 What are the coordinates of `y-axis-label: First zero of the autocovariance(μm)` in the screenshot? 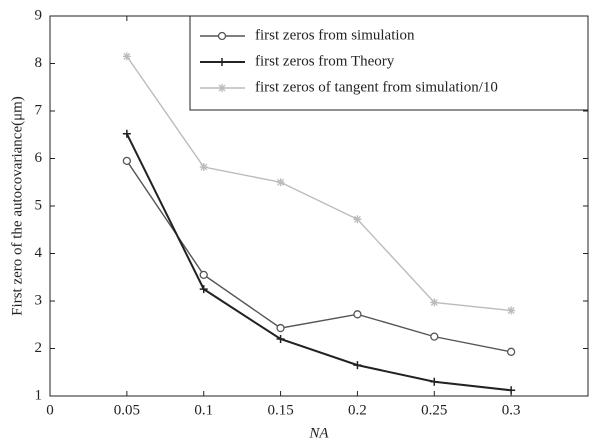 It's located at (17, 206).